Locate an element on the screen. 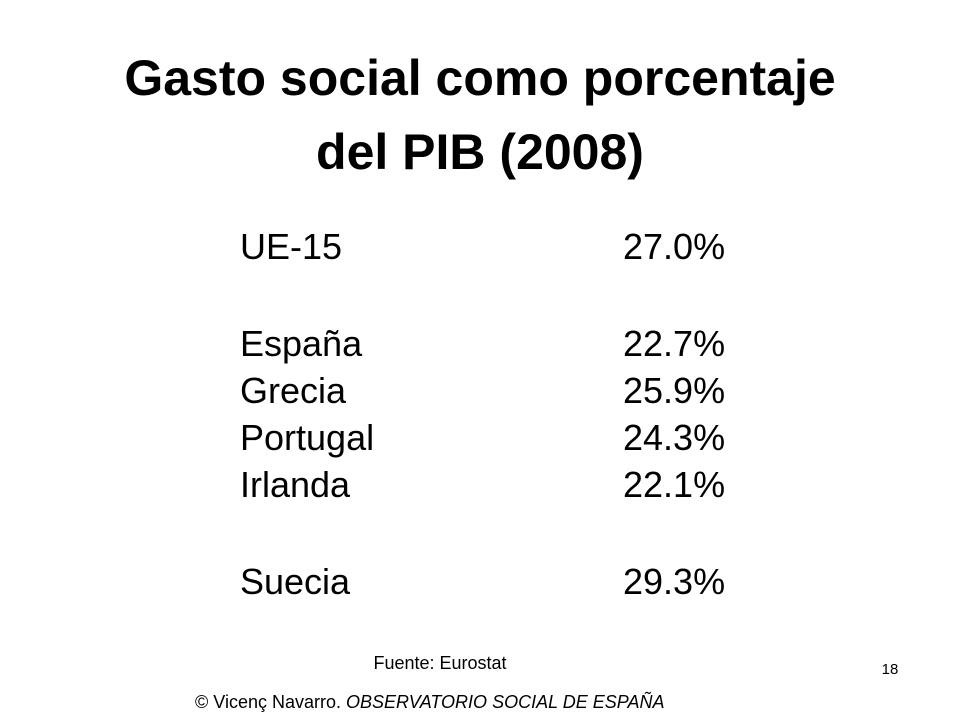 This screenshot has width=960, height=720. row-label: Irlanda is located at coordinates (295, 484).